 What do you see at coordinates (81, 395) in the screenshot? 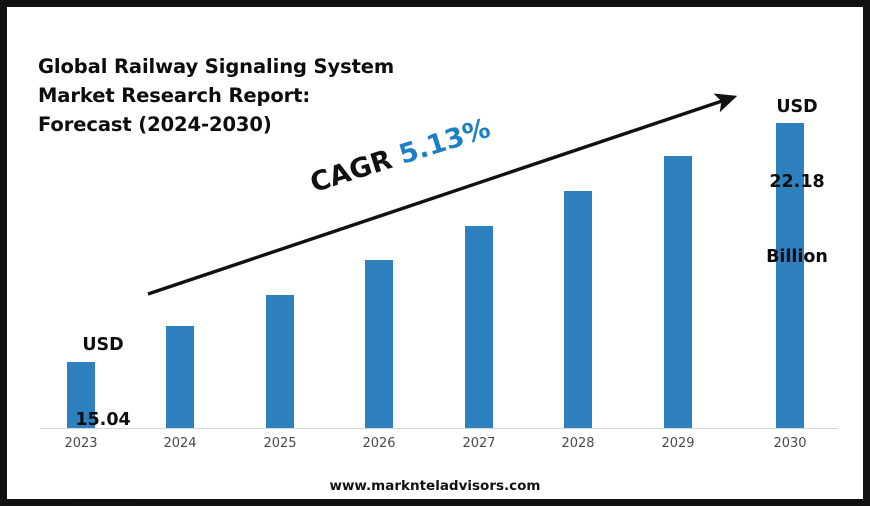
I see `bar-2023` at bounding box center [81, 395].